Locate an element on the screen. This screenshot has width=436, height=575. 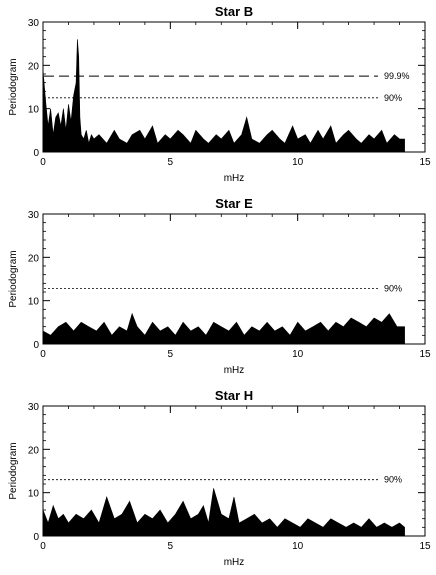
chart-title: Star E is located at coordinates (234, 203).